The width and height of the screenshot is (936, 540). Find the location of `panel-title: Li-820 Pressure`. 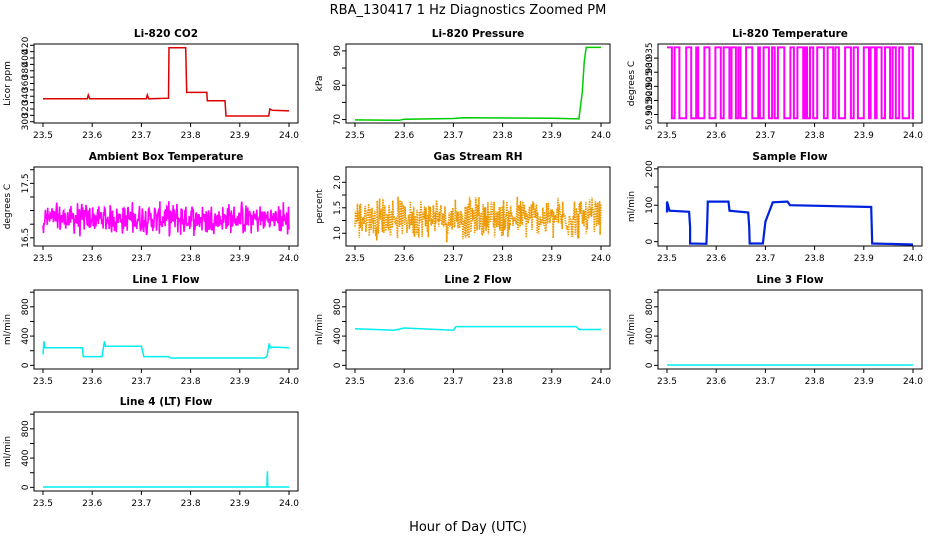

panel-title: Li-820 Pressure is located at coordinates (478, 34).